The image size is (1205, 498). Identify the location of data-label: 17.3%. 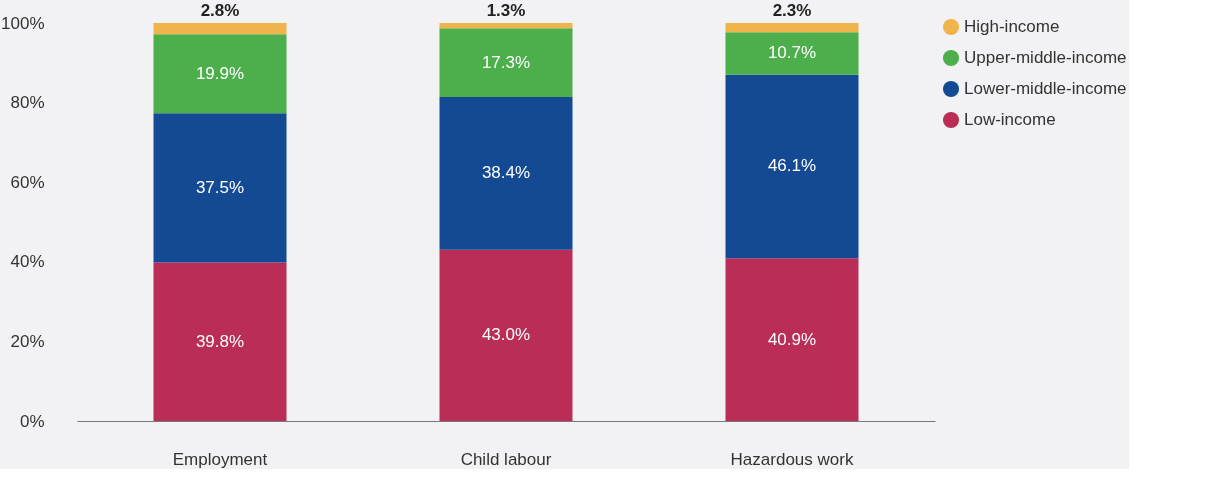
(506, 62).